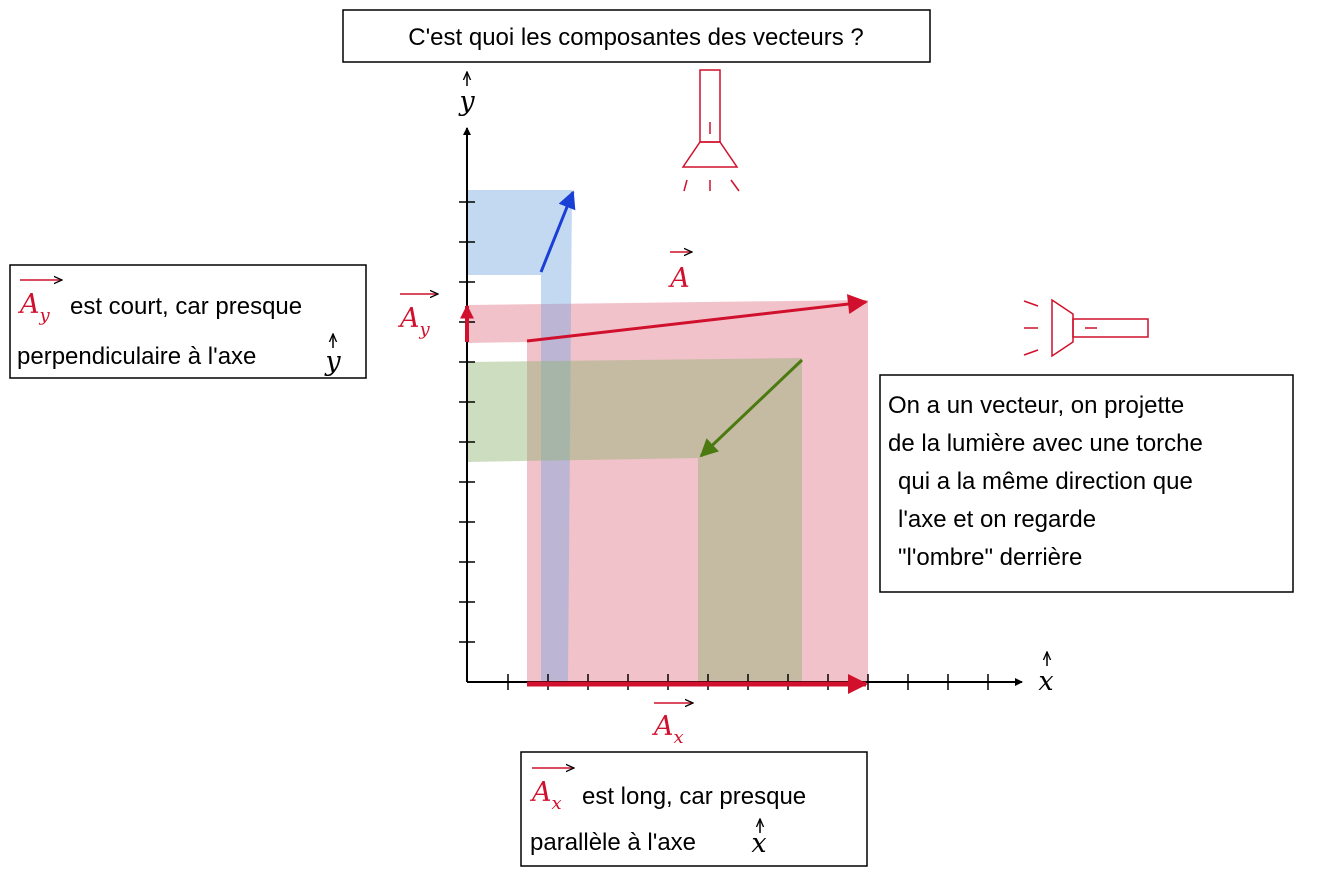 Image resolution: width=1324 pixels, height=874 pixels. I want to click on label-ax: Ax, so click(672, 725).